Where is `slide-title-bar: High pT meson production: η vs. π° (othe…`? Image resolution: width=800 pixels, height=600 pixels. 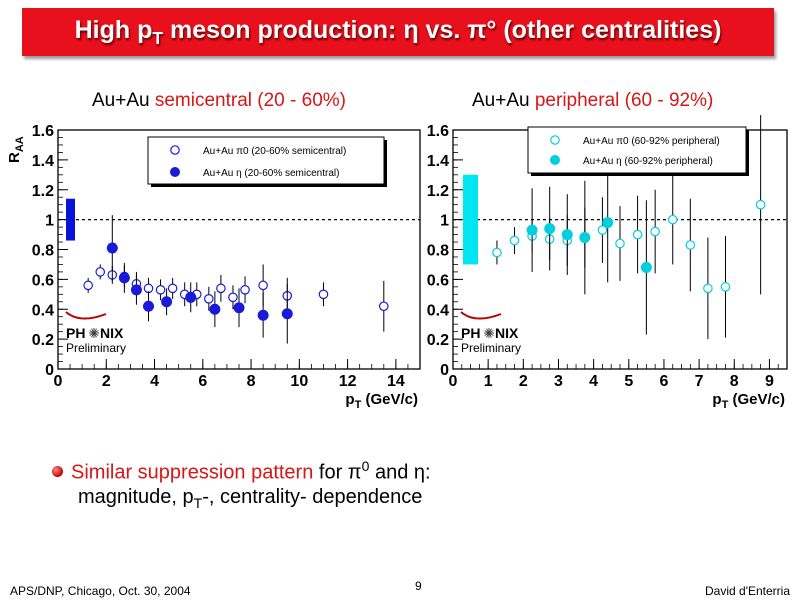 slide-title-bar: High pT meson production: η vs. π° (othe… is located at coordinates (398, 32).